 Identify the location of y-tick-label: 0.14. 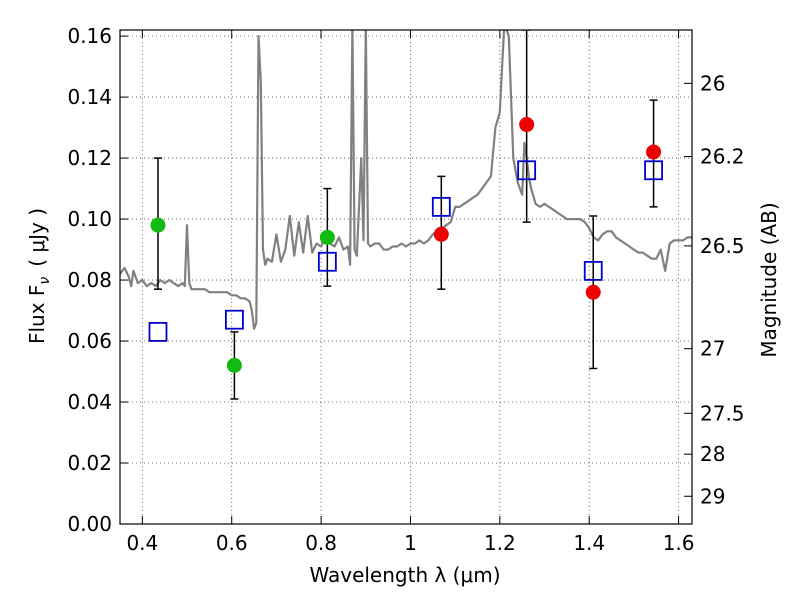
(89, 97).